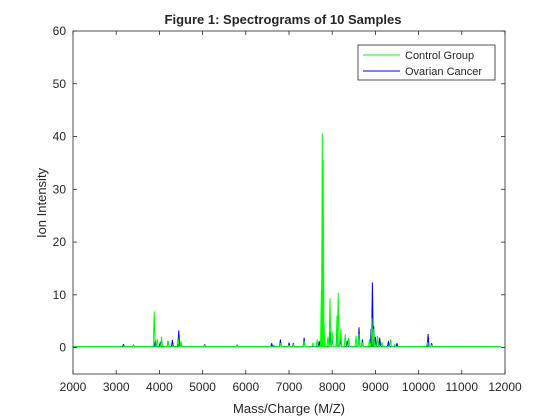  What do you see at coordinates (73, 387) in the screenshot?
I see `x-tick-label: 2000` at bounding box center [73, 387].